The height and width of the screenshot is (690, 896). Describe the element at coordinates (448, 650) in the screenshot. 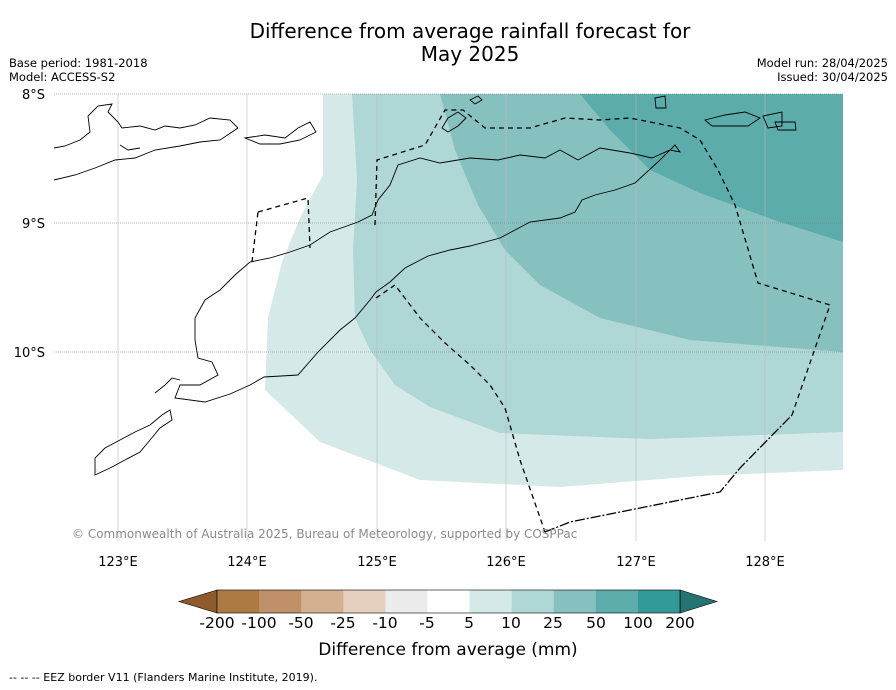

I see `colorbar-title: Difference from average (mm)` at that location.